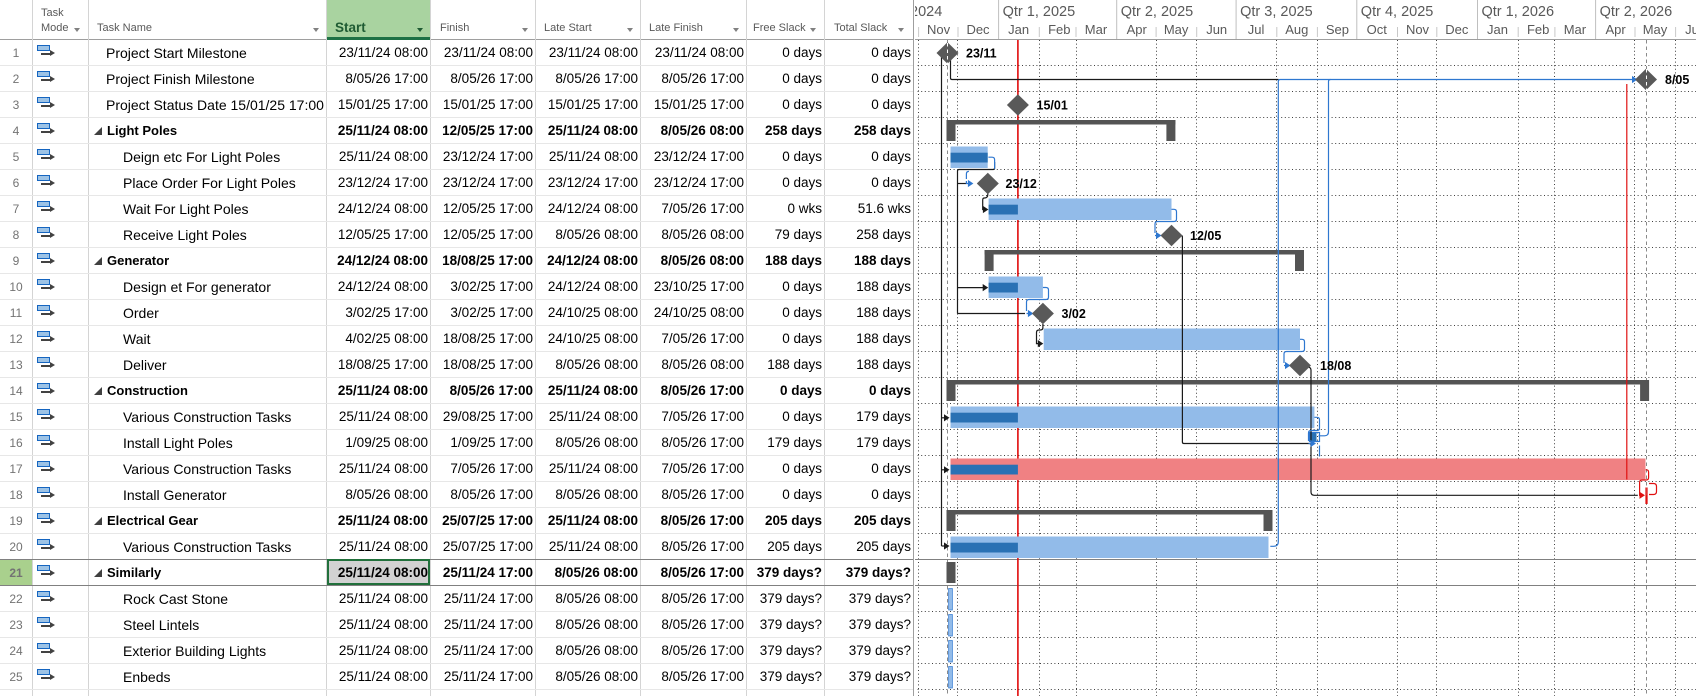 The height and width of the screenshot is (696, 1696). Describe the element at coordinates (1052, 106) in the screenshot. I see `svg-text: 15/01` at that location.